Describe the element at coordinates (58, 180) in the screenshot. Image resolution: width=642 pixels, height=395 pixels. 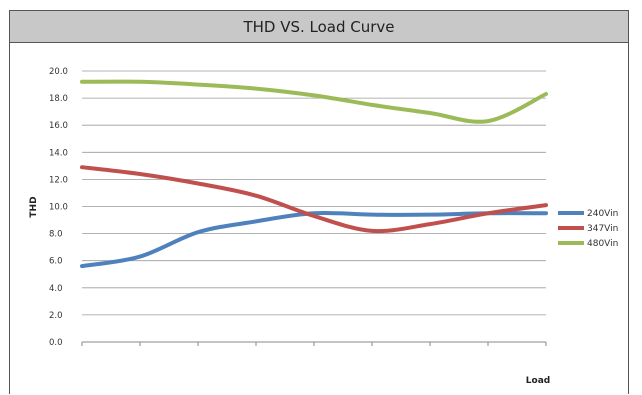
I see `y-tick-label: 12.0` at that location.